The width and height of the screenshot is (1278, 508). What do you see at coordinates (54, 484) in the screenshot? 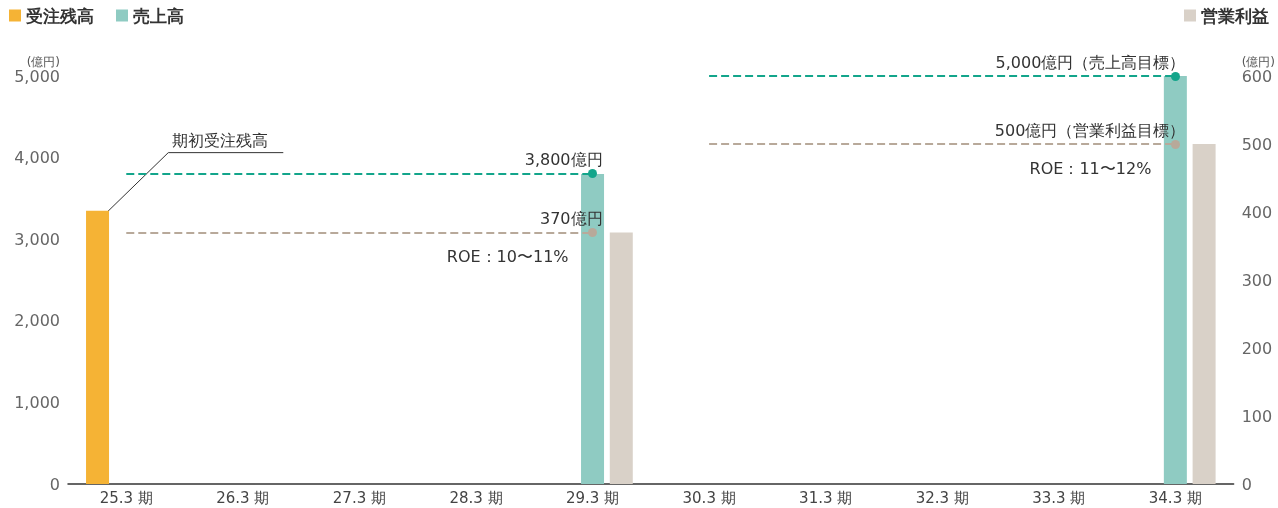
I see `y-tick-label: 0` at bounding box center [54, 484].